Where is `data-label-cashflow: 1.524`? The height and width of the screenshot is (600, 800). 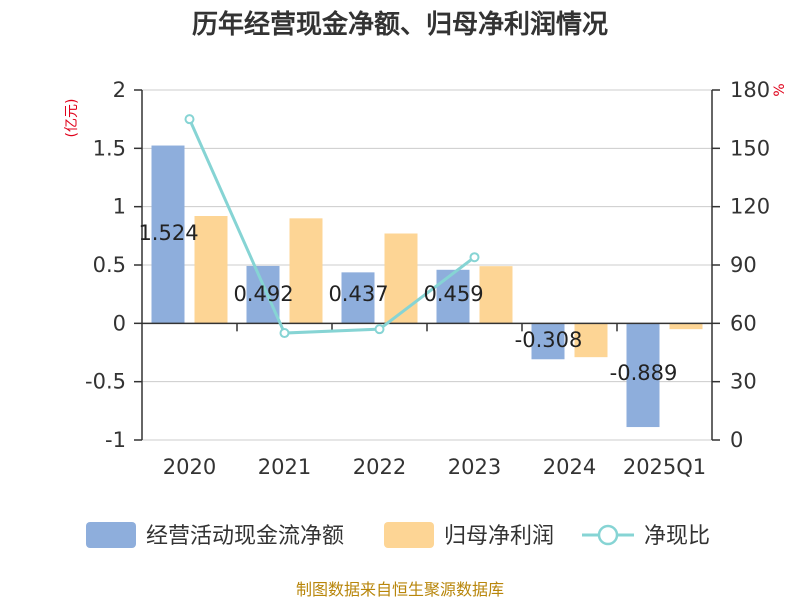 data-label-cashflow: 1.524 is located at coordinates (168, 233).